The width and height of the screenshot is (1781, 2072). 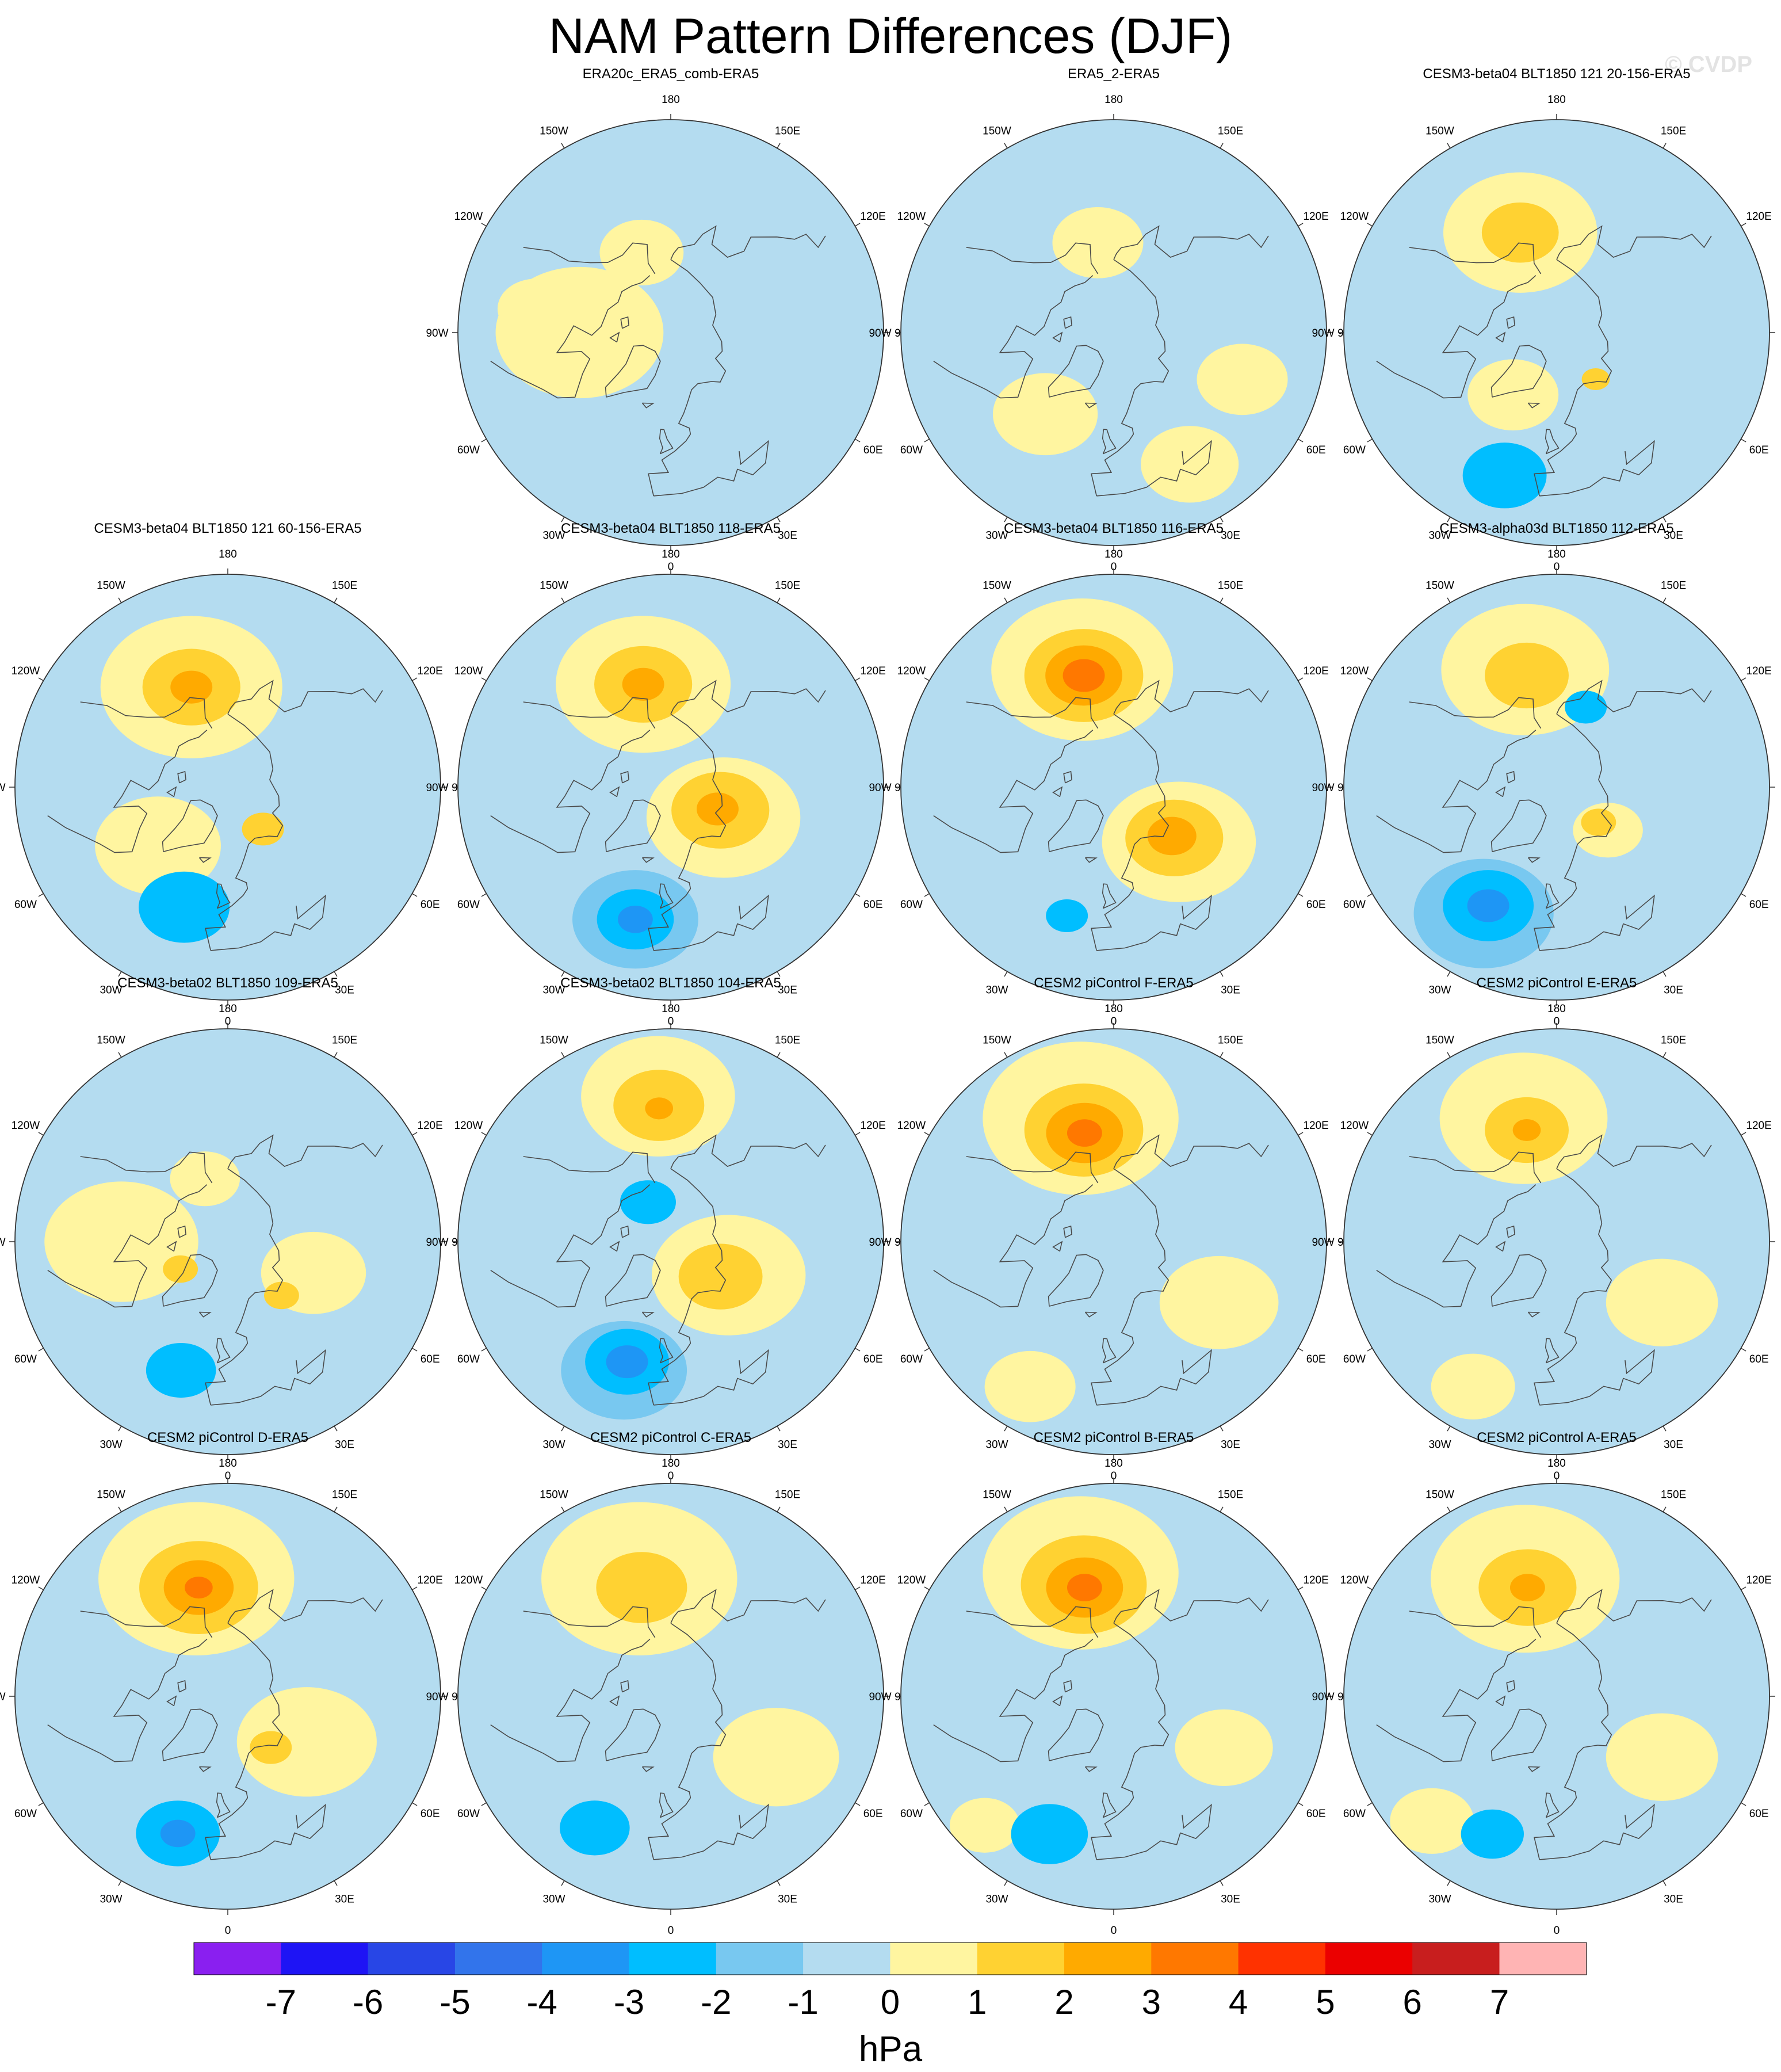 What do you see at coordinates (1114, 528) in the screenshot?
I see `panel-title: CESM3-beta04 BLT1850 116-ERA5` at bounding box center [1114, 528].